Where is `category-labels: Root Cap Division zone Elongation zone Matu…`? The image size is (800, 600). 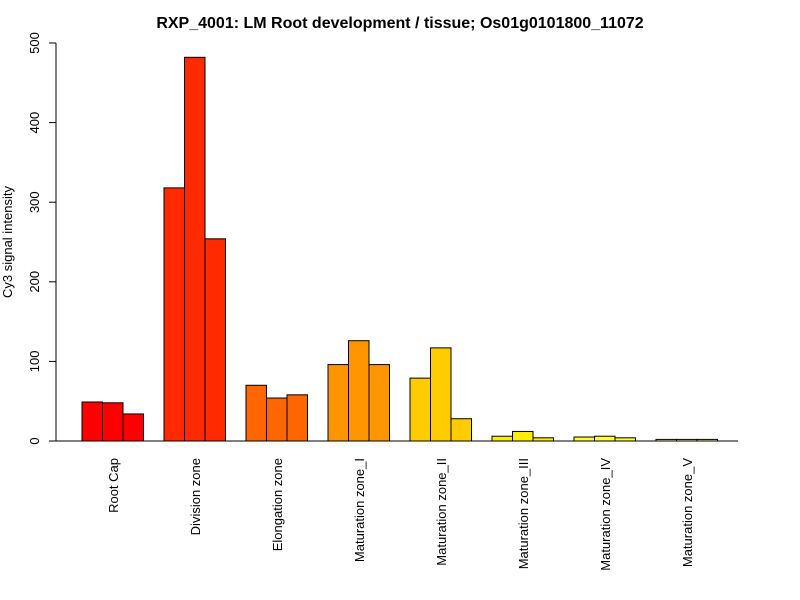
category-labels: Root Cap Division zone Elongation zone Matu… is located at coordinates (400, 514).